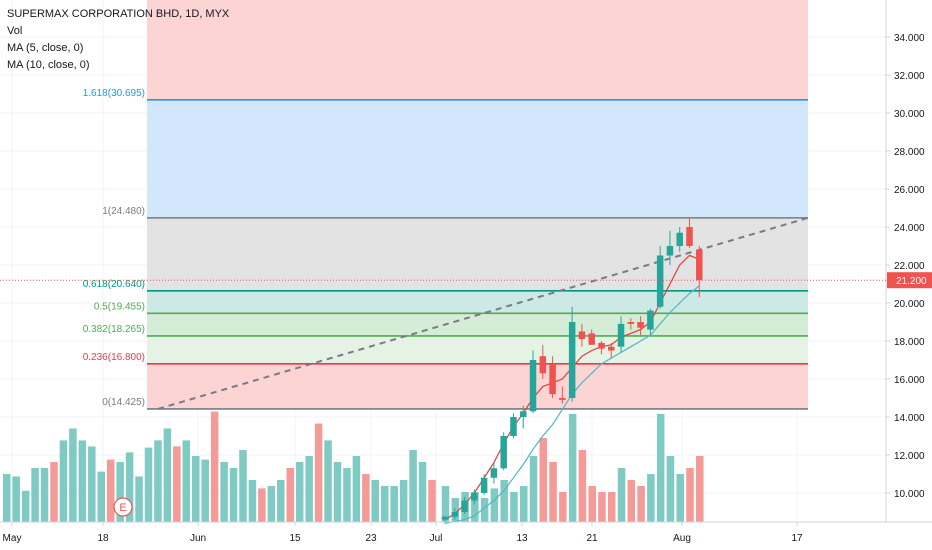  What do you see at coordinates (909, 494) in the screenshot?
I see `y-tick-label: 10.000` at bounding box center [909, 494].